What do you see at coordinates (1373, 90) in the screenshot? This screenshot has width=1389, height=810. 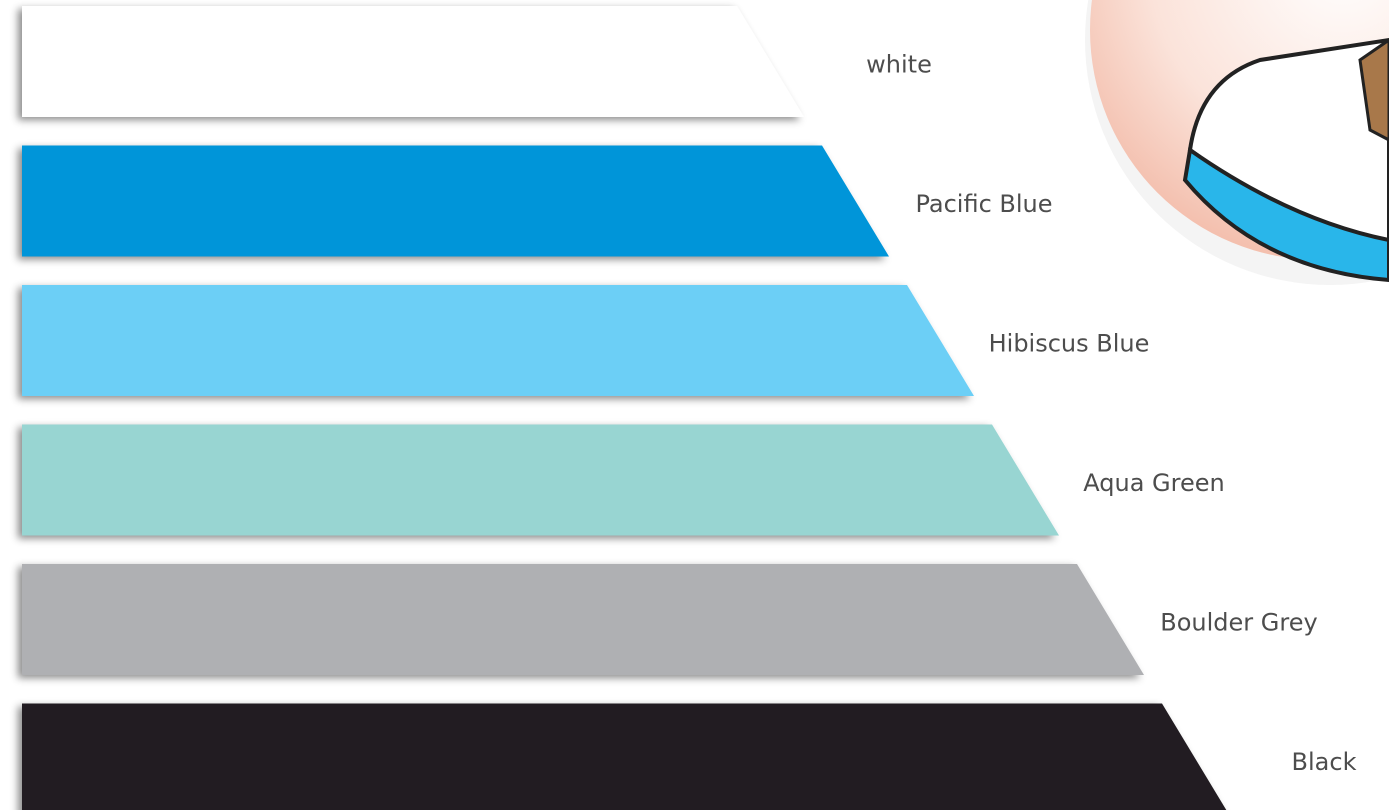 I see `illustration-brush` at bounding box center [1373, 90].